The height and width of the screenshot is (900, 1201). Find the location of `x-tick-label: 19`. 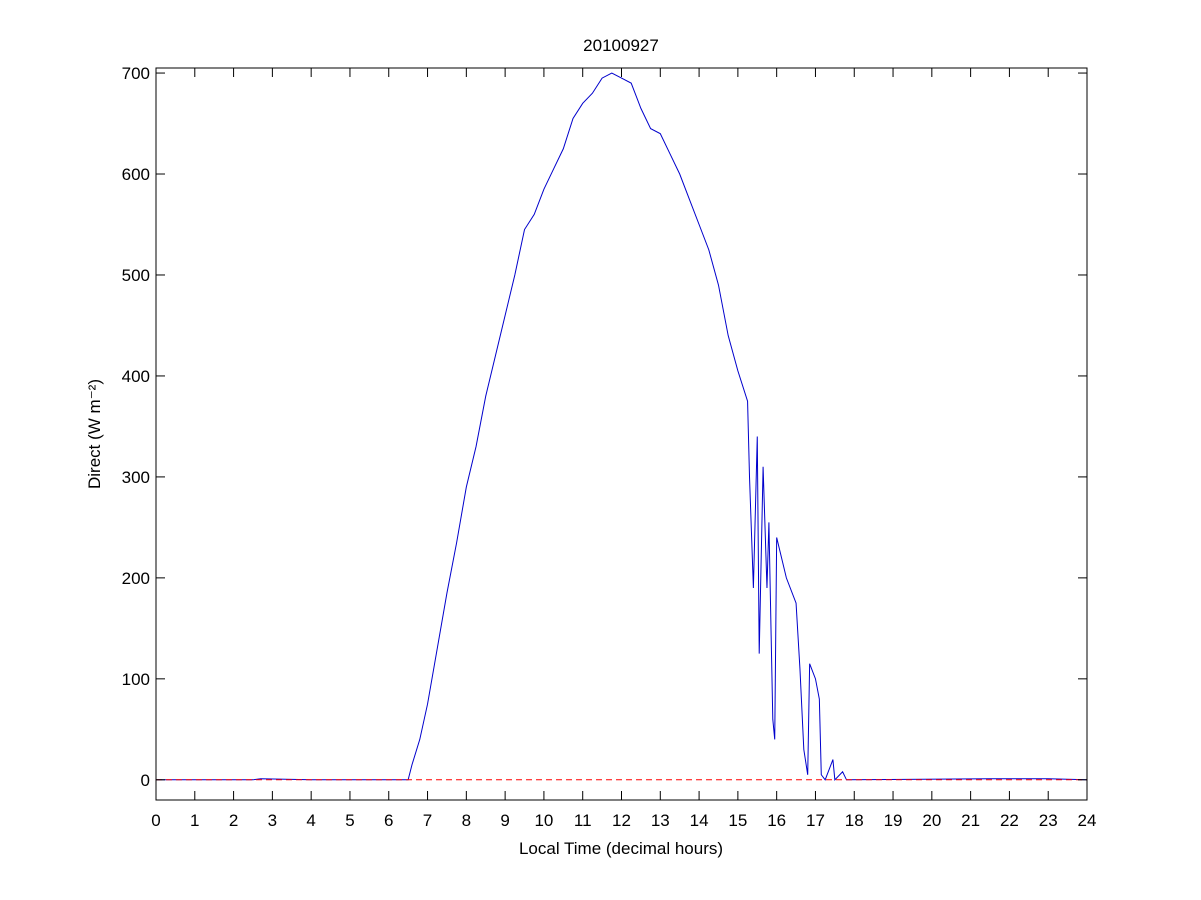

x-tick-label: 19 is located at coordinates (893, 820).